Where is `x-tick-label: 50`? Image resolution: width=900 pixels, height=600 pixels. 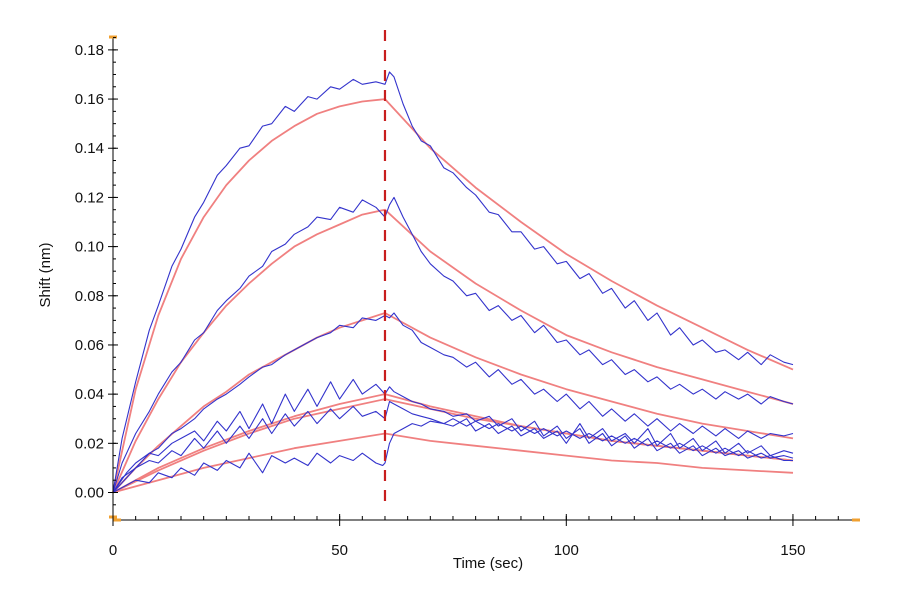 x-tick-label: 50 is located at coordinates (339, 550).